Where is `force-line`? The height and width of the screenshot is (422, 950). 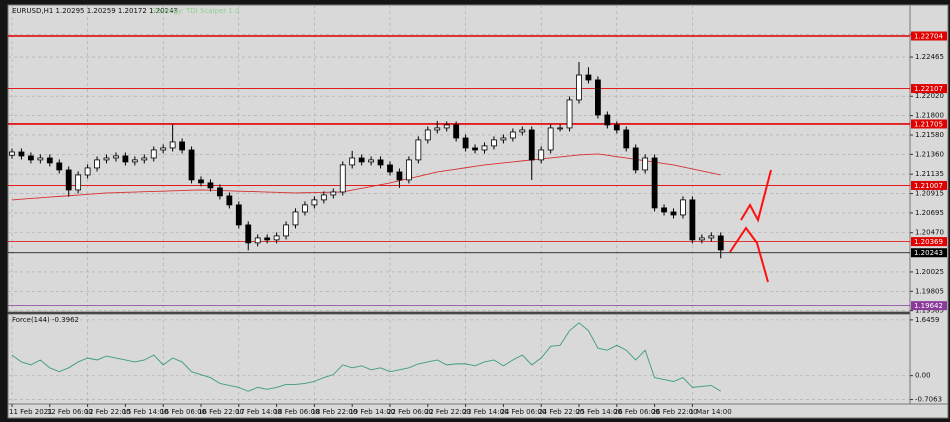 force-line is located at coordinates (366, 357).